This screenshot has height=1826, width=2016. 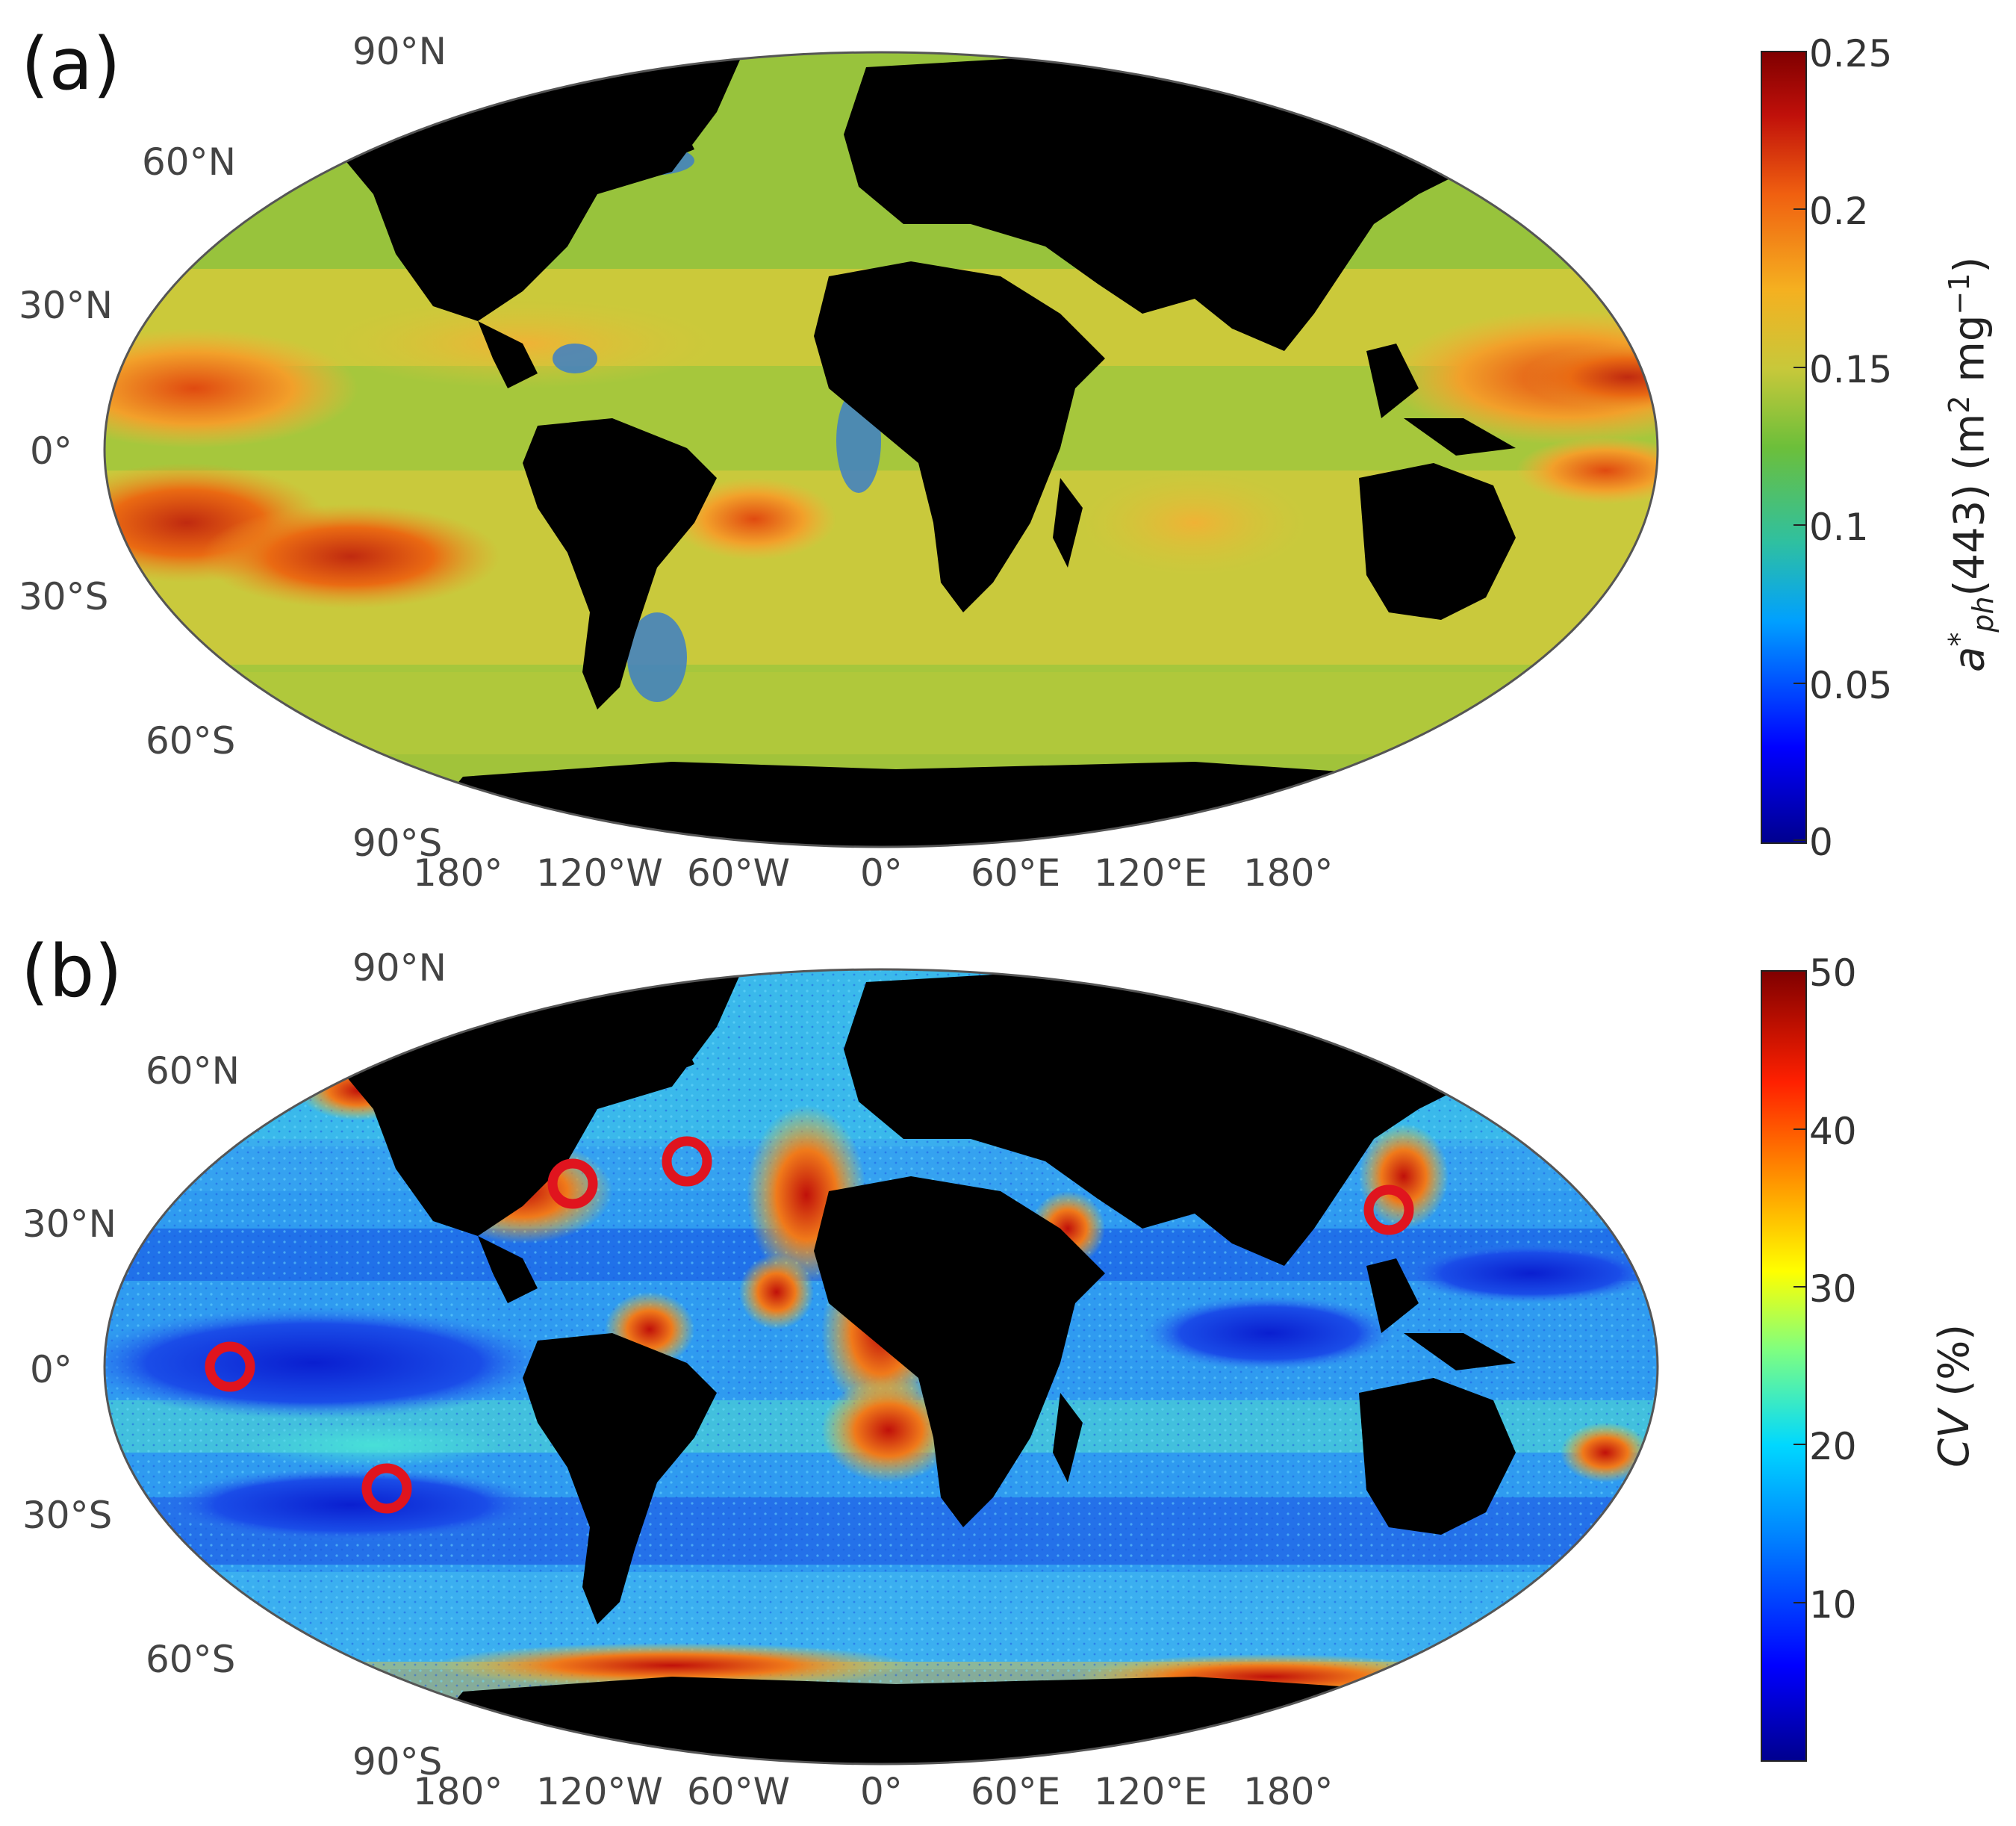 I want to click on panel-a-colorbar-label: a*ph(443) (m2 mg−1), so click(x=1971, y=464).